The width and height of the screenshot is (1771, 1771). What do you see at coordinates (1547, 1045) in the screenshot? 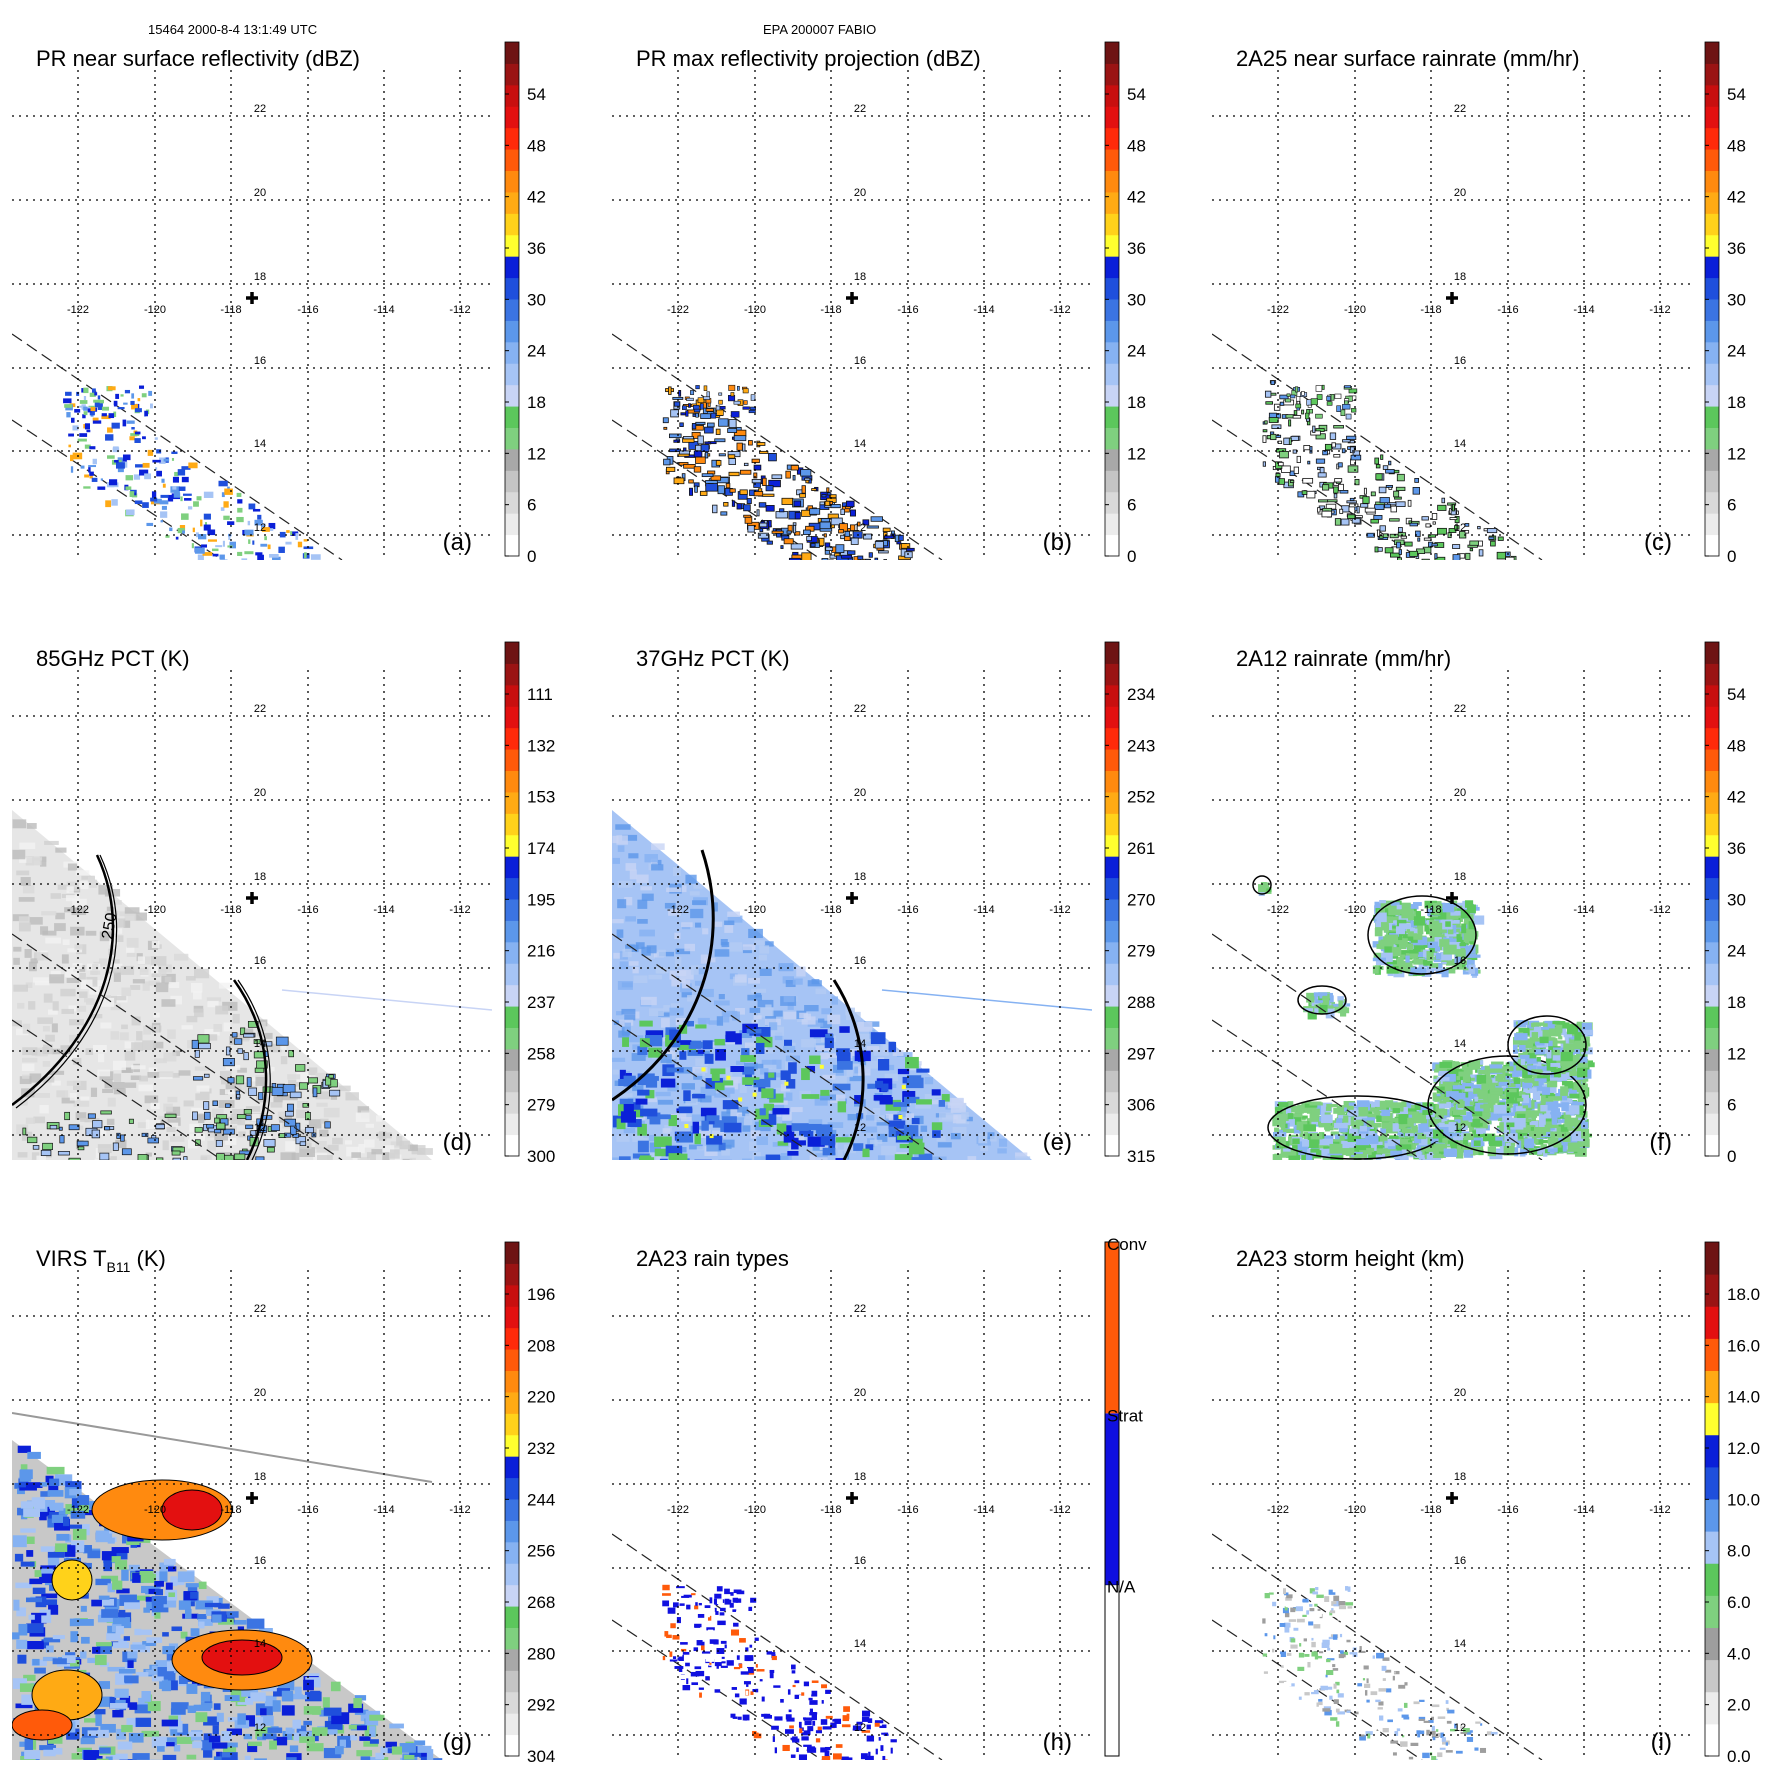
I see `contour-line` at bounding box center [1547, 1045].